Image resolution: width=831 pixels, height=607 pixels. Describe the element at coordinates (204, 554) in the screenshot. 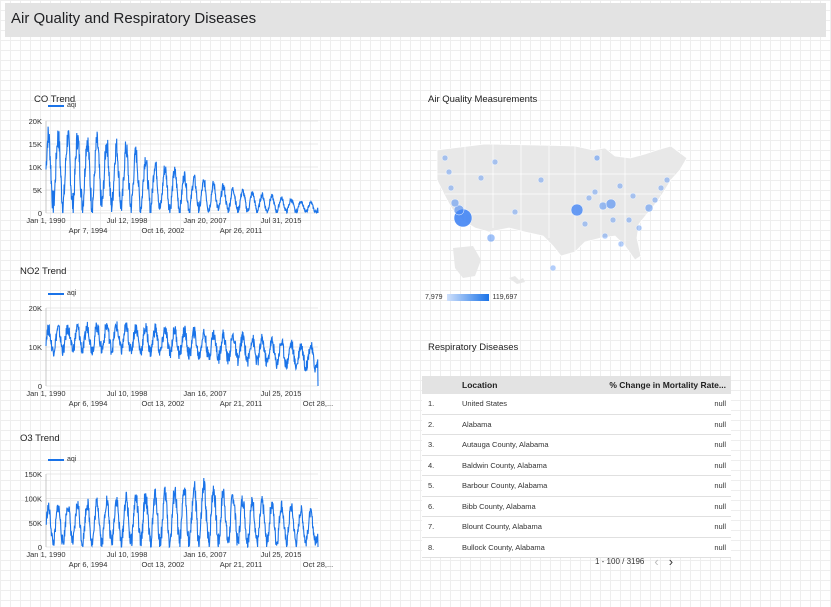

I see `x-tick-label: Jan 16, 2007` at that location.